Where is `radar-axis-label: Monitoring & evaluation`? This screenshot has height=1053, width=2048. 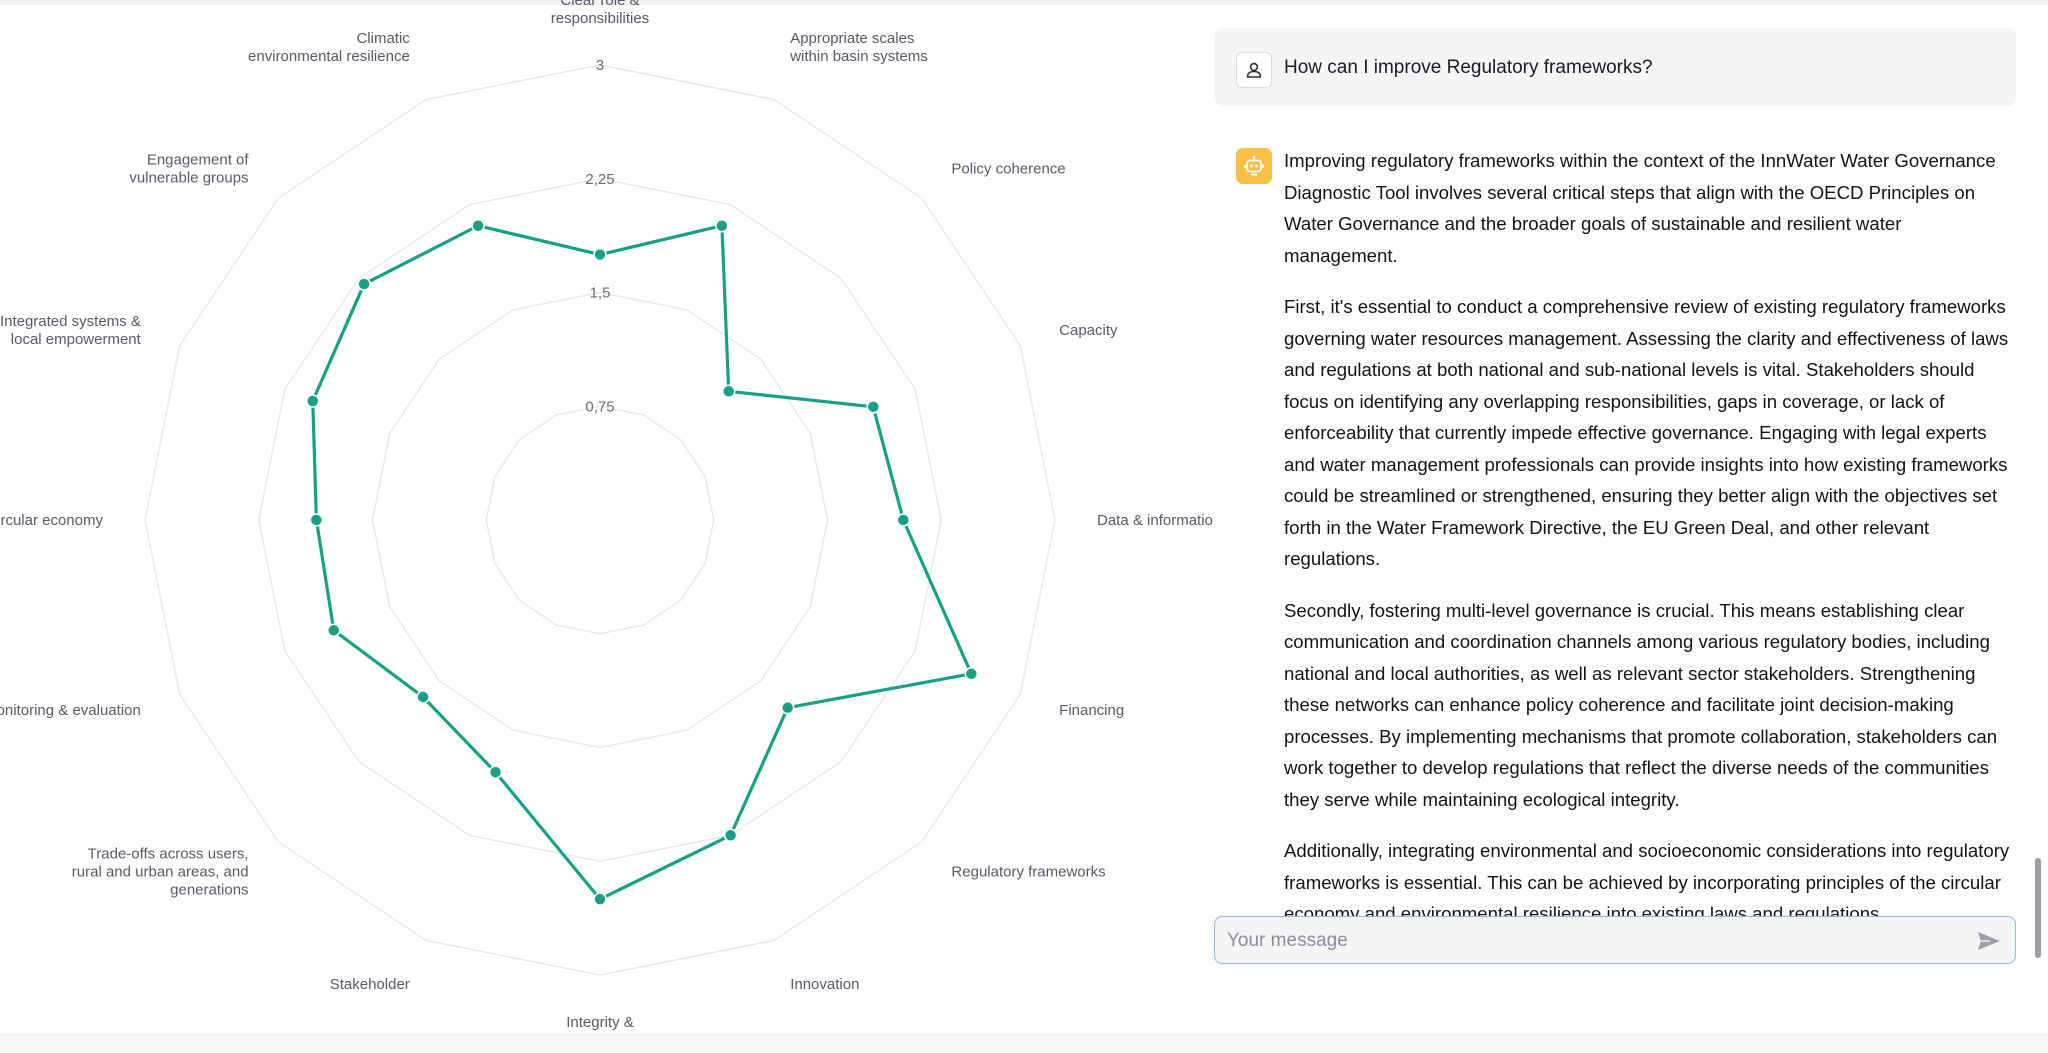 radar-axis-label: Monitoring & evaluation is located at coordinates (70, 710).